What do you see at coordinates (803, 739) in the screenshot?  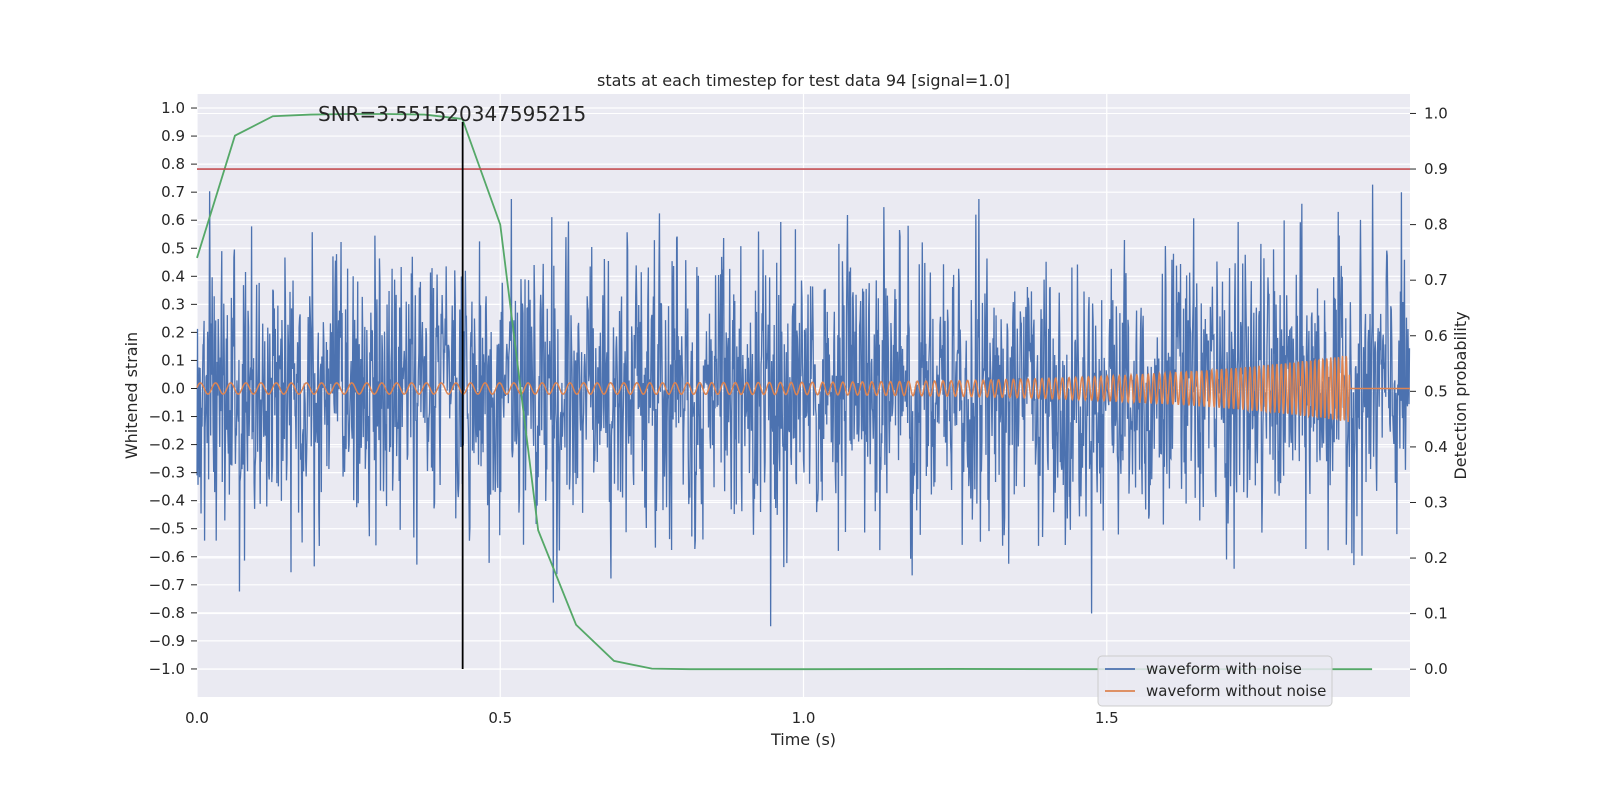 I see `x-axis-label: Time (s)` at bounding box center [803, 739].